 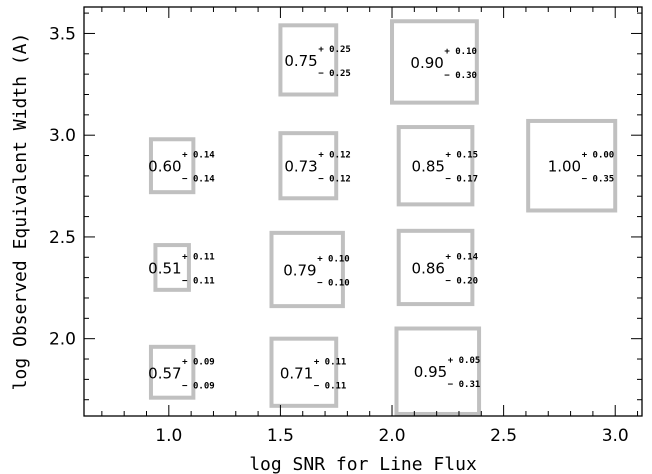 I want to click on cell-group: 0.75+ 0.25 − 0.25, so click(x=314, y=60).